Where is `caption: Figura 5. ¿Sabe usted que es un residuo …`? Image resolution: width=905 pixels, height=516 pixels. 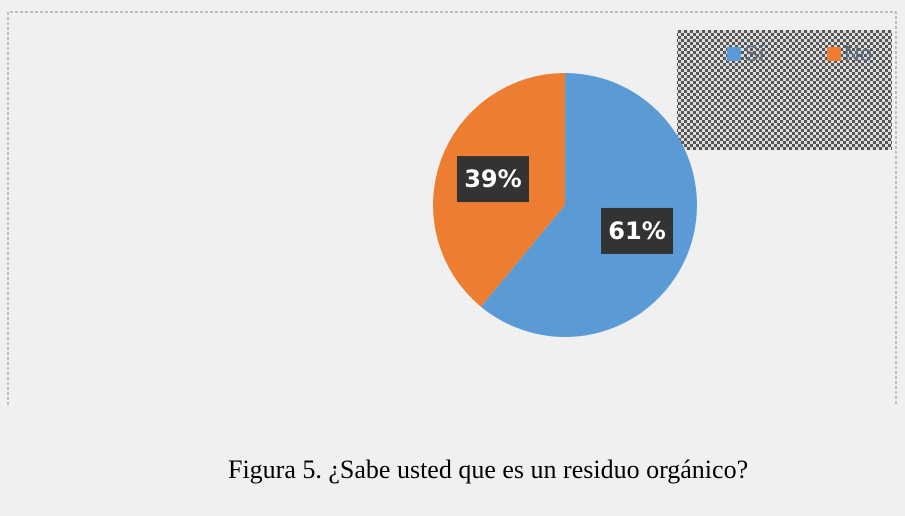
caption: Figura 5. ¿Sabe usted que es un residuo … is located at coordinates (488, 469).